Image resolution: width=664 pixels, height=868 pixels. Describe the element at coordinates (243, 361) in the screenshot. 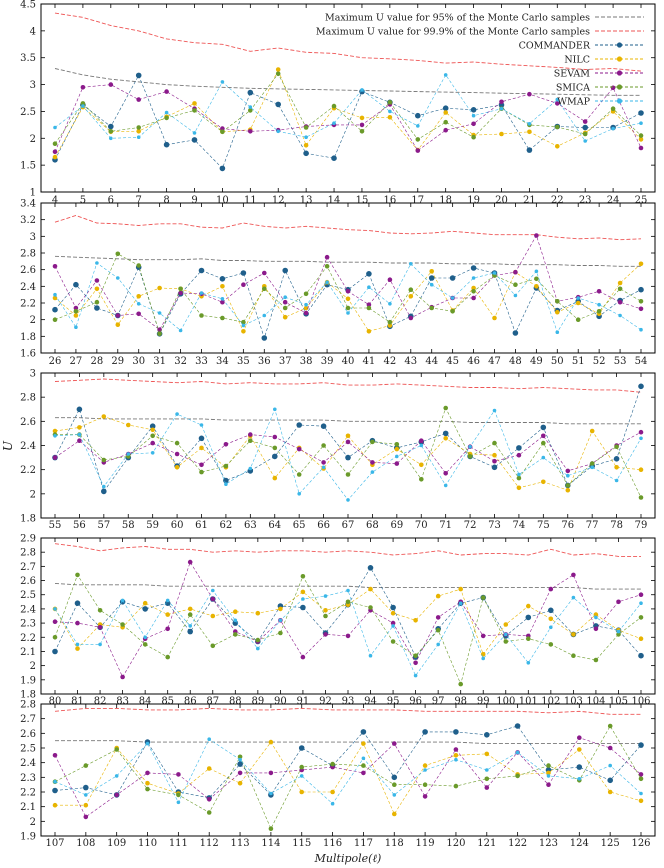

I see `x-tick-label: 35` at that location.